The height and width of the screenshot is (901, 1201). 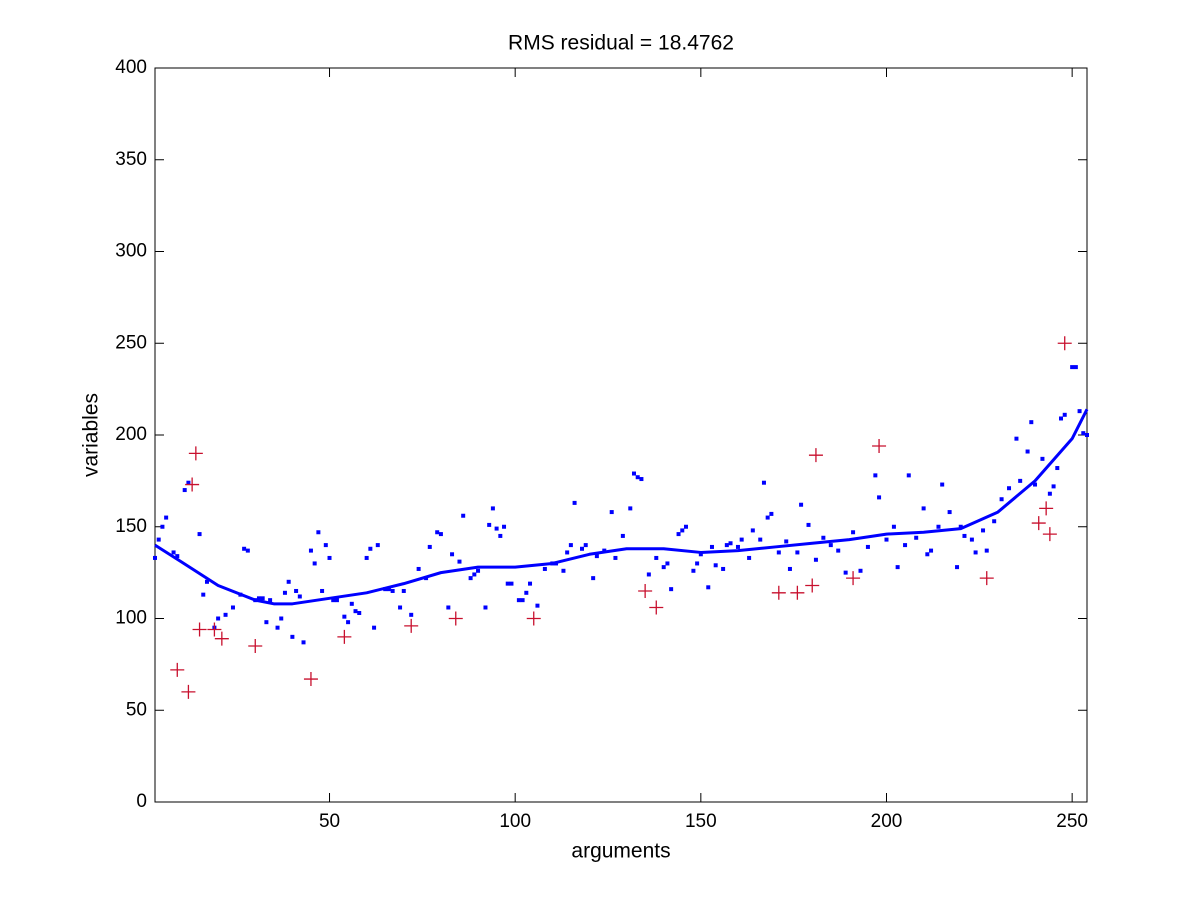 What do you see at coordinates (131, 618) in the screenshot?
I see `y-tick-label: 100` at bounding box center [131, 618].